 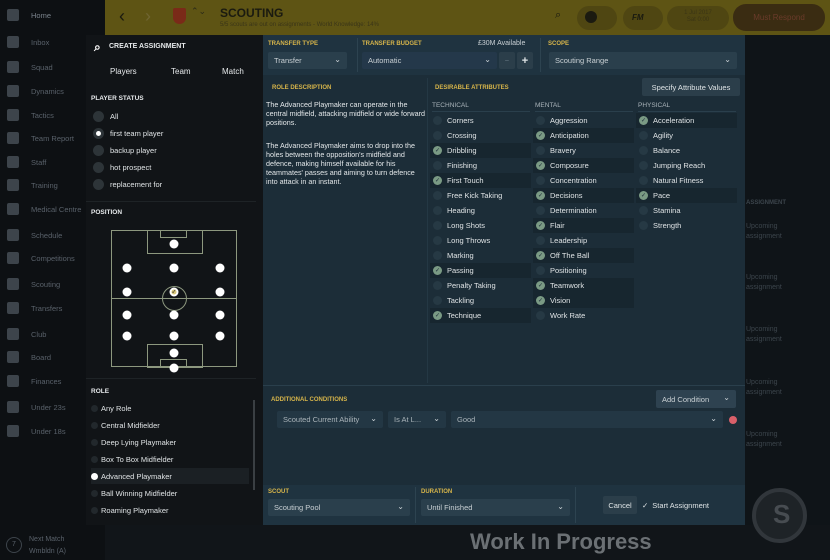 What do you see at coordinates (597, 18) in the screenshot?
I see `world-menu-button` at bounding box center [597, 18].